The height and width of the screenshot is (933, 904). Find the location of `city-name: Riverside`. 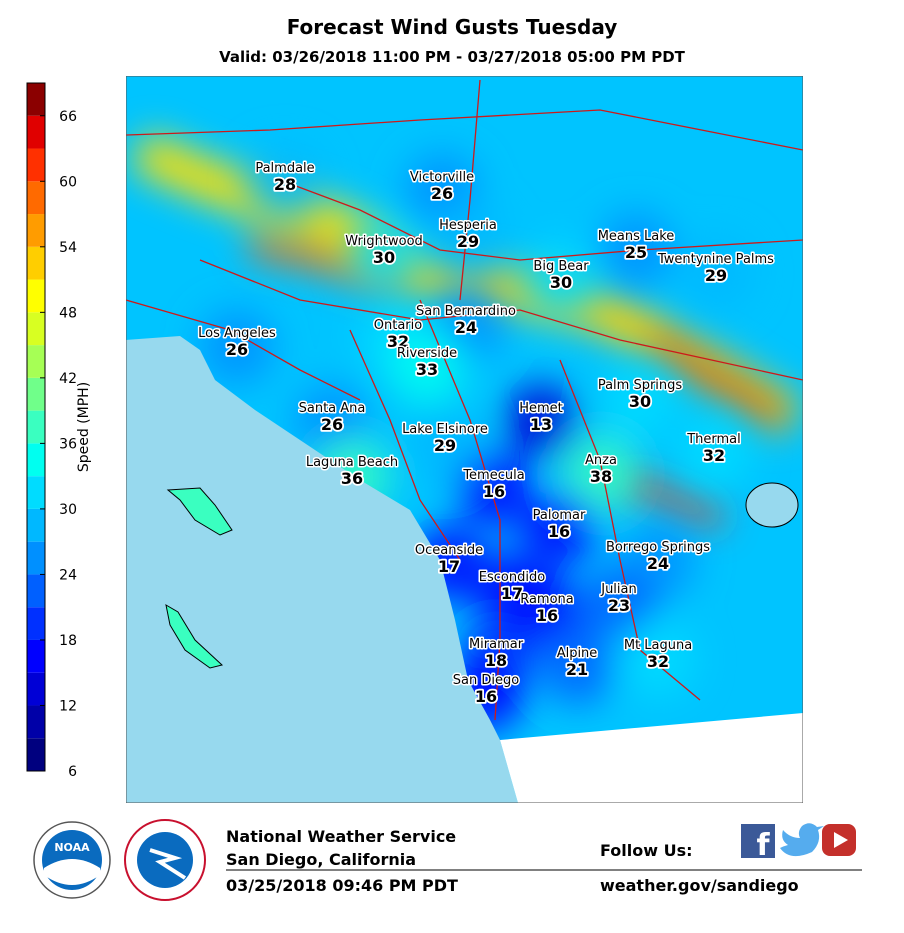

city-name: Riverside is located at coordinates (427, 353).